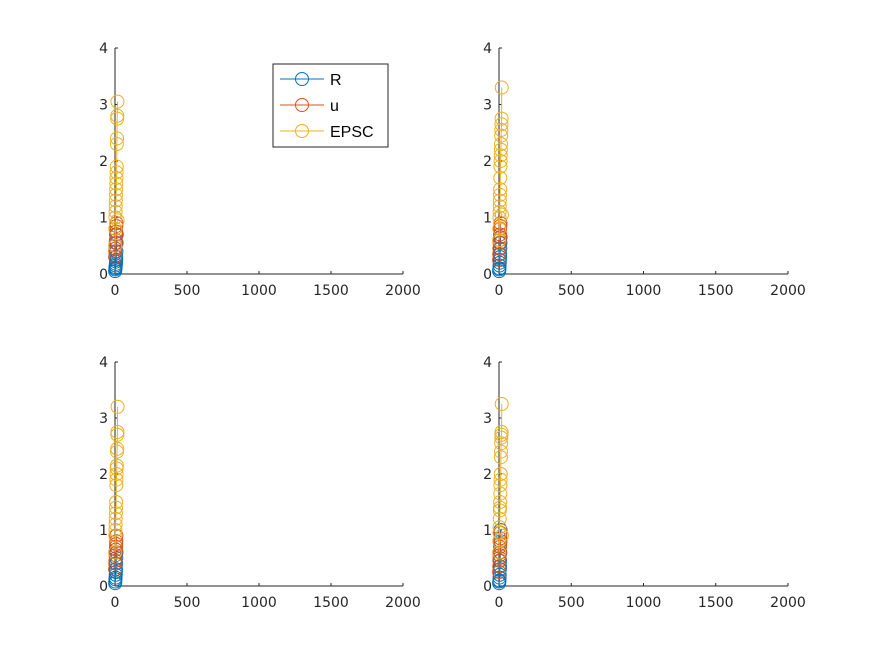 The width and height of the screenshot is (875, 656). I want to click on subplot-top-left: 0 500 1000 1500 2000 0 1 2 3 4 Ru EPSC, so click(260, 170).